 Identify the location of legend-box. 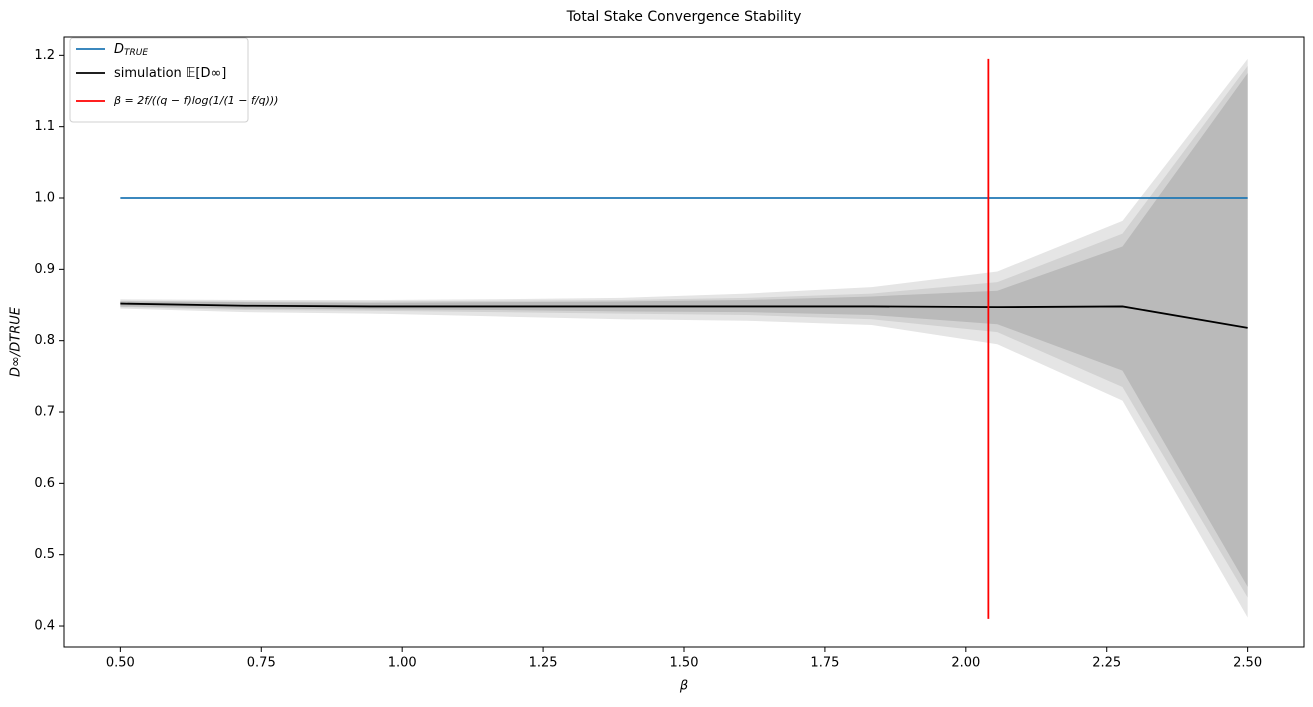
(159, 80).